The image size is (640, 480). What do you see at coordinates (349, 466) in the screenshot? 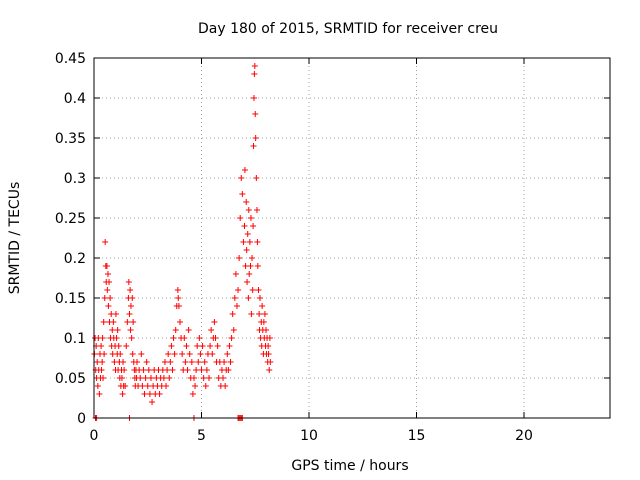
I see `x-axis-label: GPS time / hours` at bounding box center [349, 466].